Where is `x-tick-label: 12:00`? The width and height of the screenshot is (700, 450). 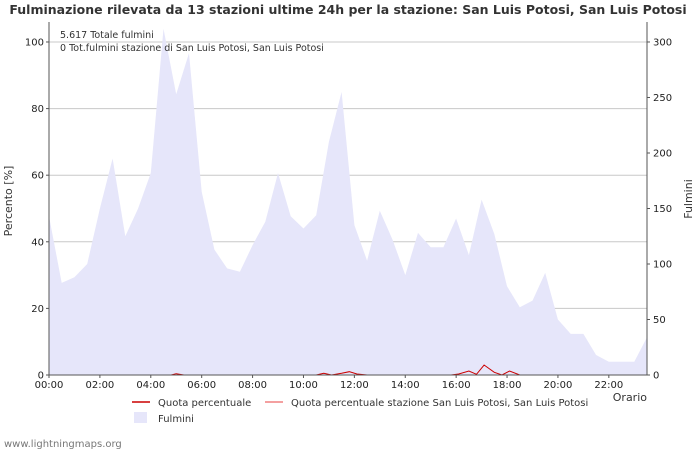 x-tick-label: 12:00 is located at coordinates (354, 385).